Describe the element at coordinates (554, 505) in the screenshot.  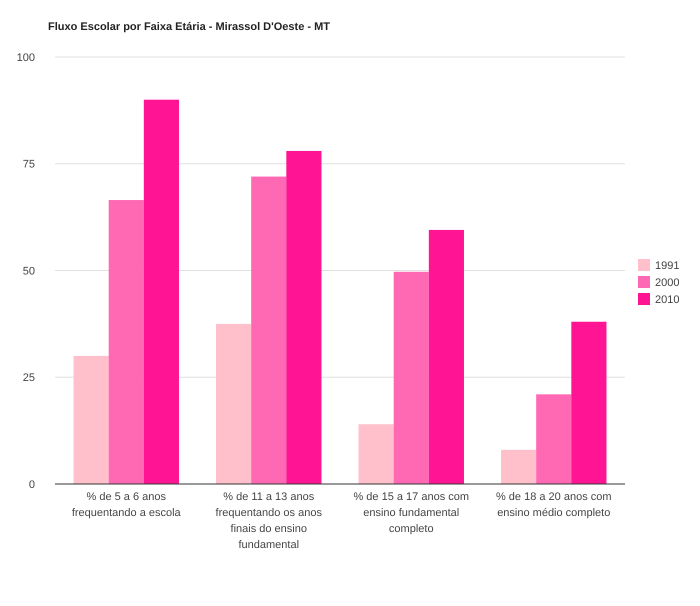
I see `x-tick-label: % de 18 a 20 anos com ensino médio completo` at that location.